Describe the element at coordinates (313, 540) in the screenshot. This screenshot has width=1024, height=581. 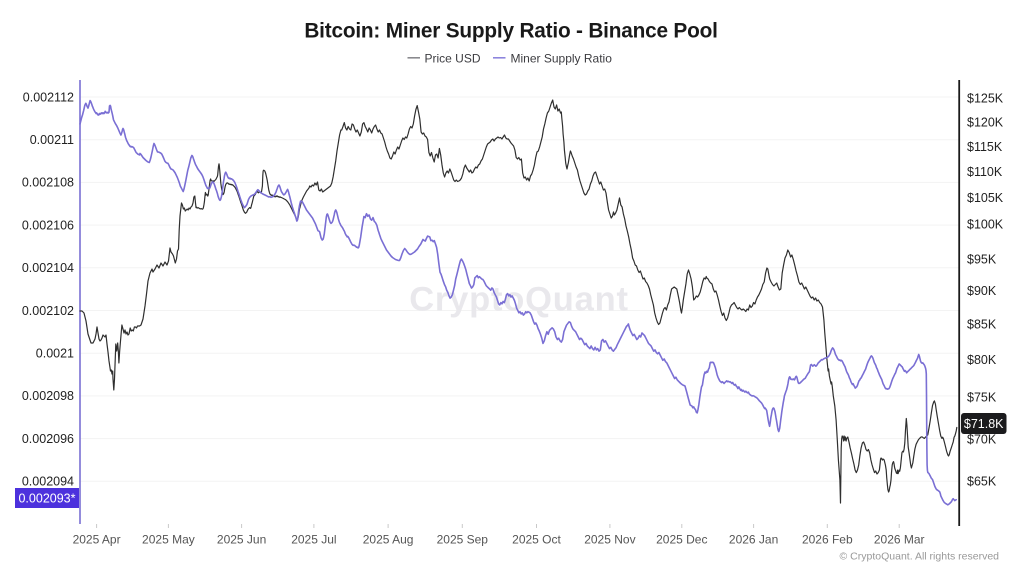
I see `svg-text: 2025 Jul` at that location.